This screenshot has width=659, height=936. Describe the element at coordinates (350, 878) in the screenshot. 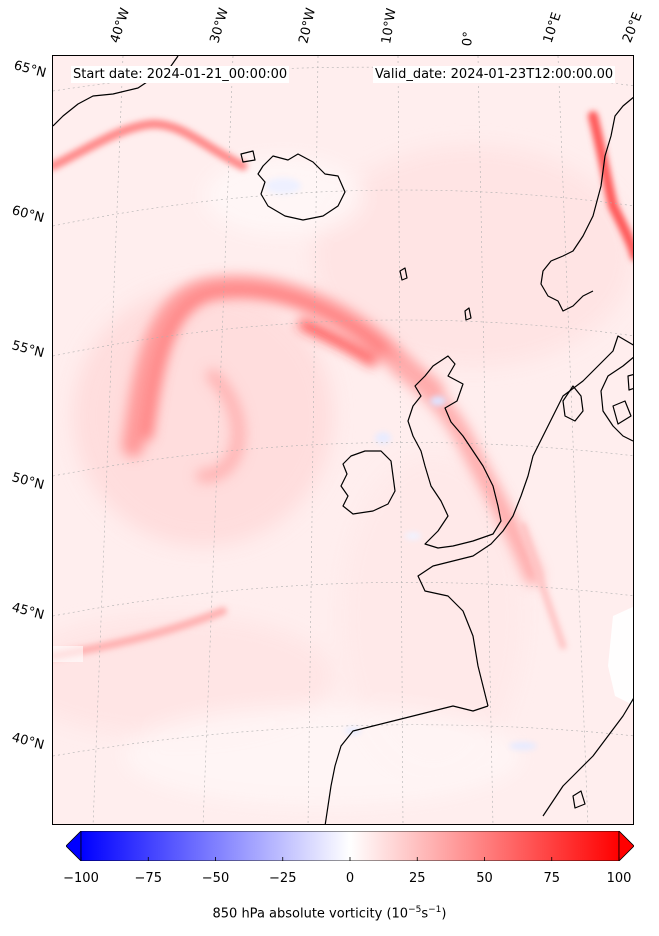

I see `colorbar-tick-label: 0` at that location.